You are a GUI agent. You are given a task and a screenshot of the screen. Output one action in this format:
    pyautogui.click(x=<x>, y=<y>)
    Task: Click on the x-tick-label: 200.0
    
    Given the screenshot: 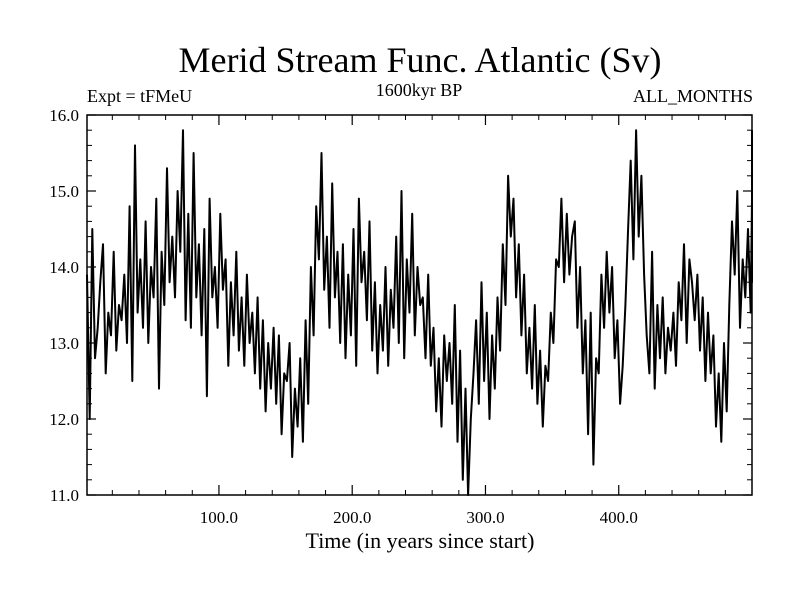 What is the action you would take?
    pyautogui.click(x=352, y=517)
    